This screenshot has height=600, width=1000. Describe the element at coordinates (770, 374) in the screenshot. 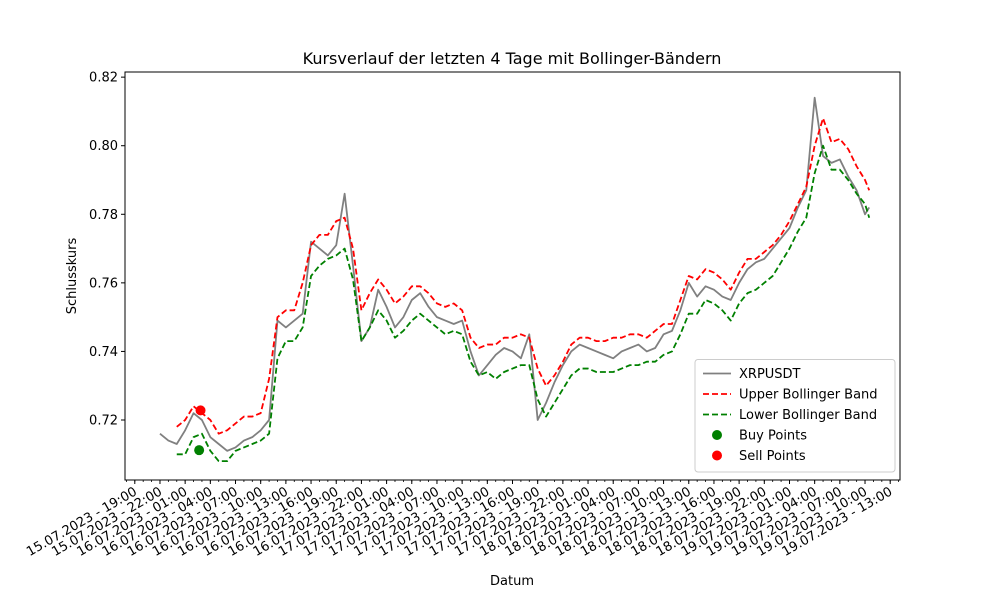

I see `legend-label-xrpusdt: XRPUSDT` at that location.